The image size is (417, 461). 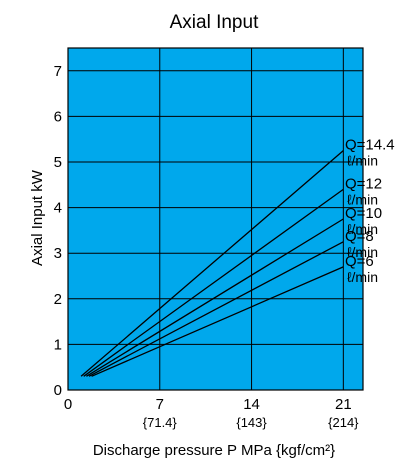 I want to click on y-tick-label: 3, so click(x=58, y=253).